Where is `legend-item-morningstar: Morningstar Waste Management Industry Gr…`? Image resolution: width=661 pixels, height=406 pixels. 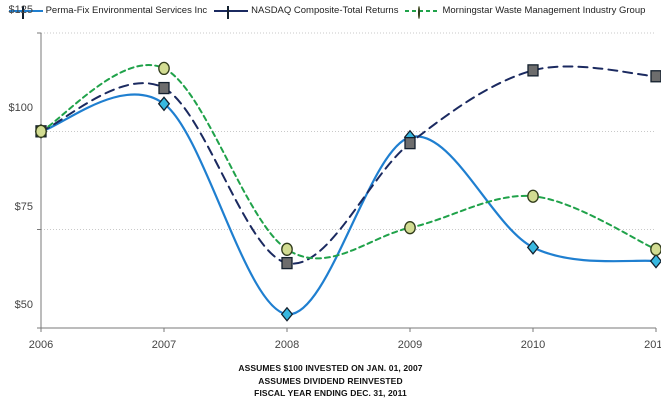 legend-item-morningstar: Morningstar Waste Management Industry Gr… is located at coordinates (525, 12).